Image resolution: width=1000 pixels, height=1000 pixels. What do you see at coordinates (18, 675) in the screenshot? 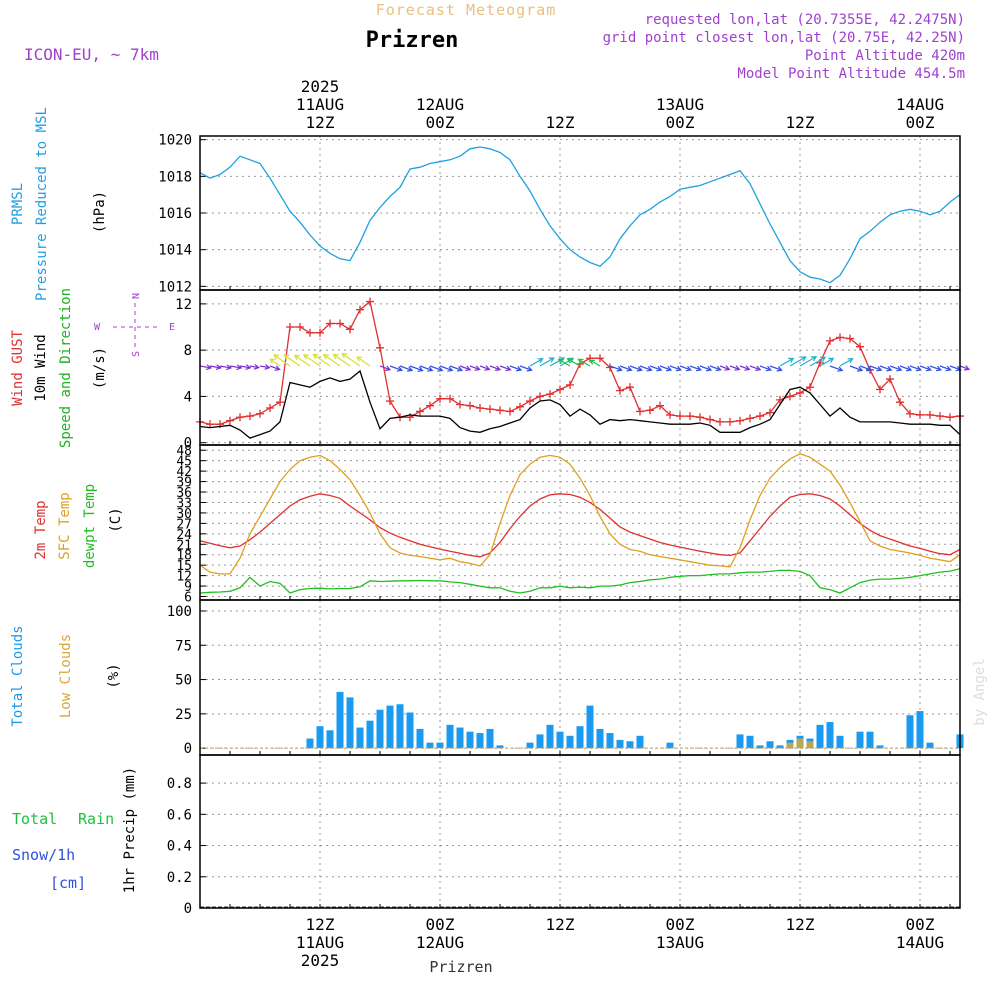
I see `label-total-clouds: Total Clouds` at bounding box center [18, 675].